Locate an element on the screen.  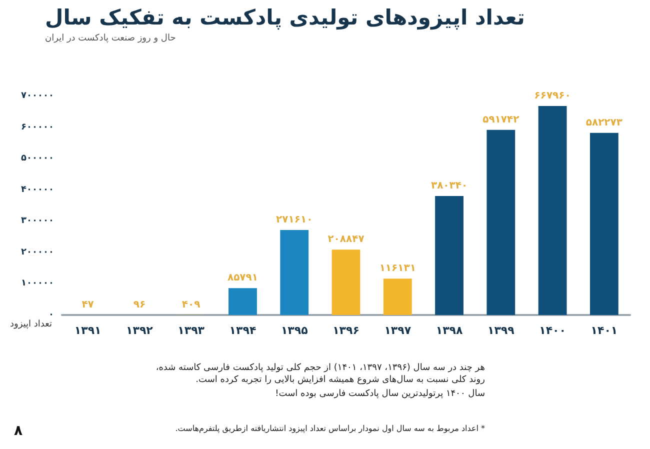
data-label: ۸۵۷۹۱ is located at coordinates (242, 278).